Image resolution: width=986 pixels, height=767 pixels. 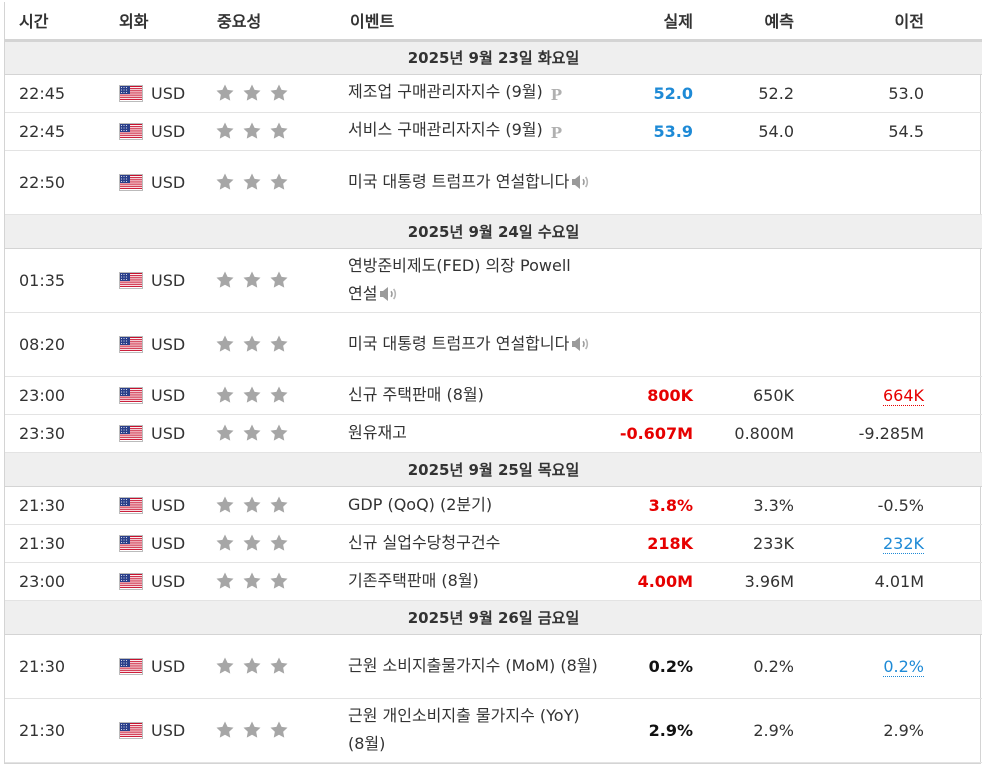 I want to click on actual-value: 0.2%, so click(x=670, y=666).